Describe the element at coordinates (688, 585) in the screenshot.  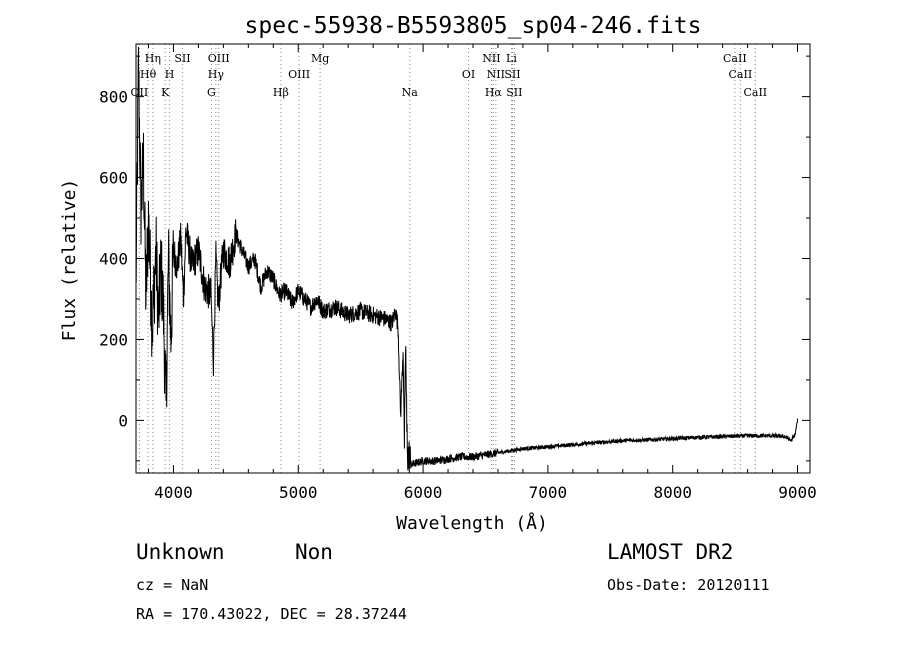
I see `obs-date: Obs-Date: 20120111` at that location.